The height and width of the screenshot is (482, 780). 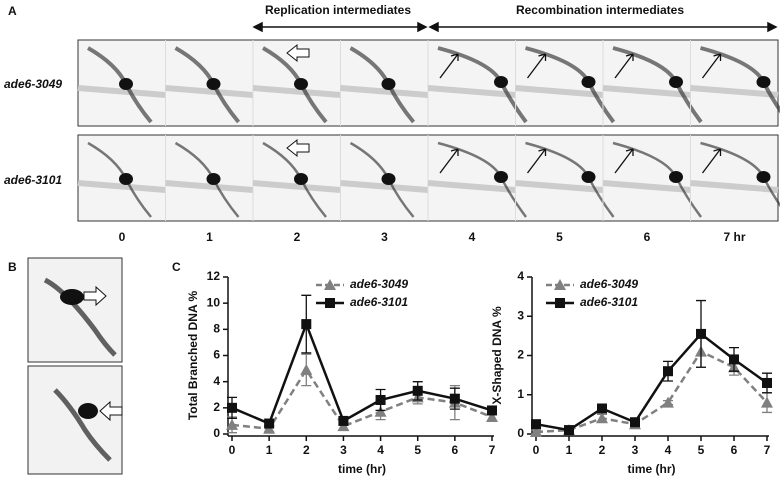 What do you see at coordinates (33, 180) in the screenshot?
I see `row-label: ade6-3101` at bounding box center [33, 180].